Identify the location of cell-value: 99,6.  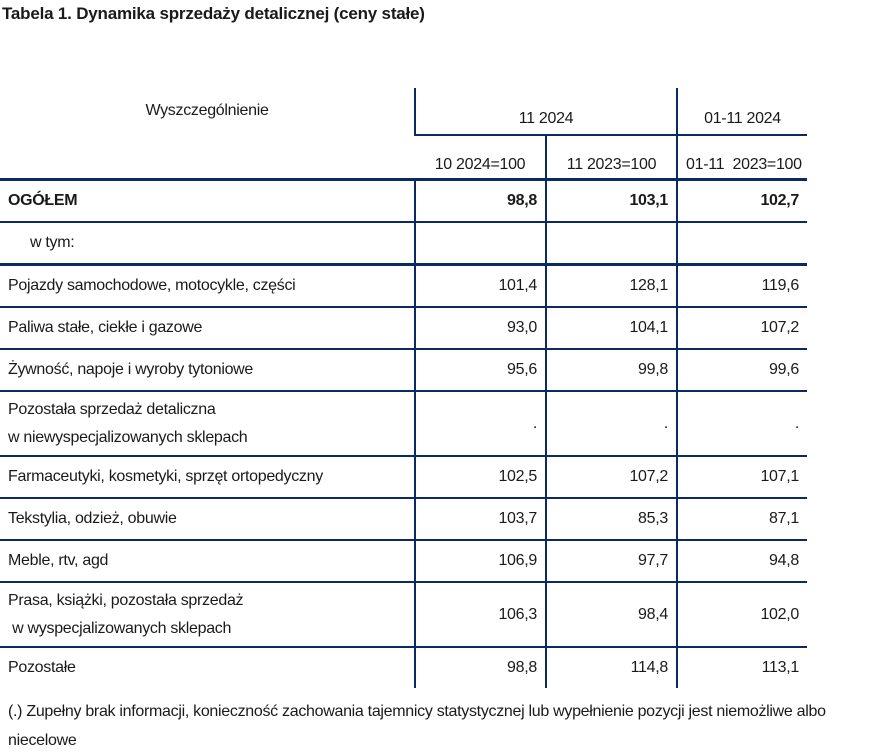
(741, 370).